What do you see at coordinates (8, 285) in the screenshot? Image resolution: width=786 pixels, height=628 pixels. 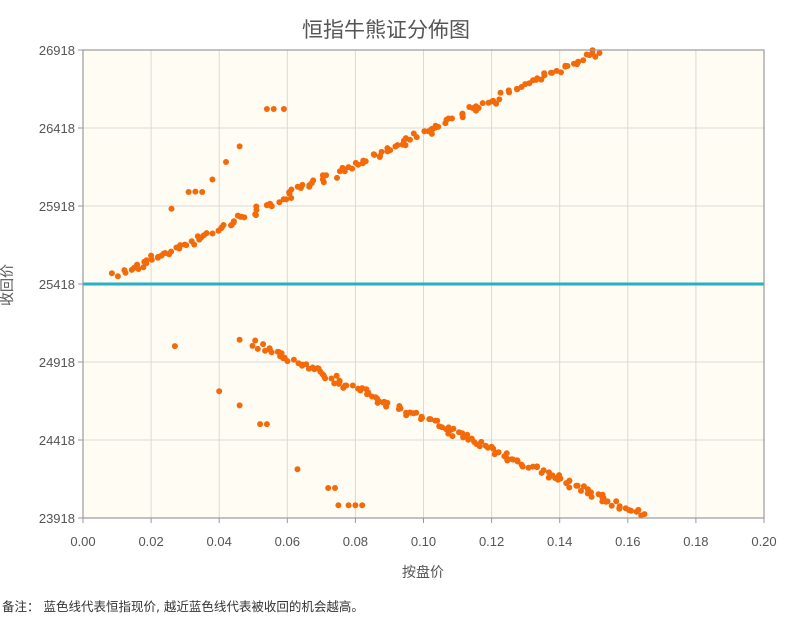 I see `y-axis-label: 收回价` at bounding box center [8, 285].